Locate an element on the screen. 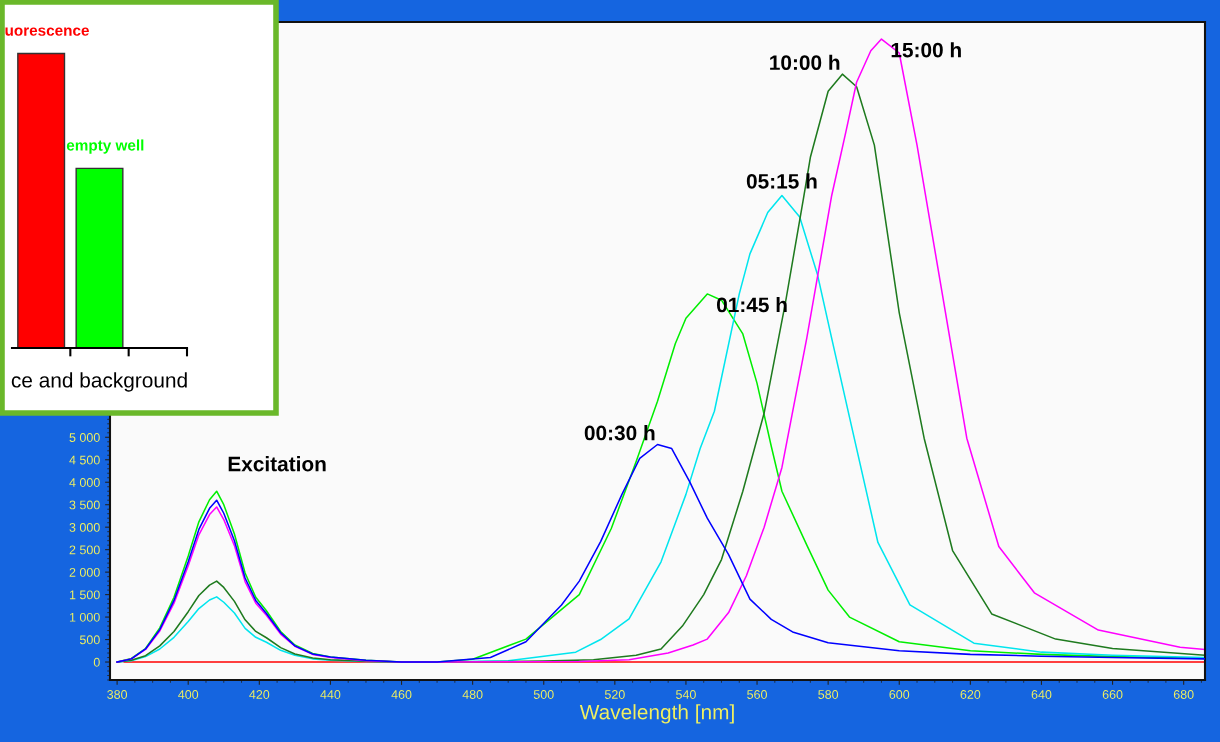 This screenshot has width=1220, height=742. y-tick-label: 0 is located at coordinates (96, 662).